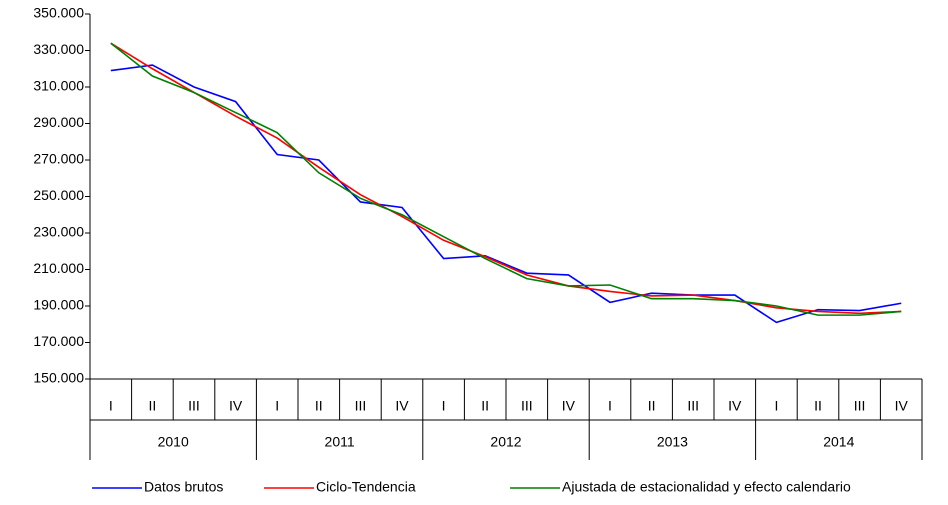 The width and height of the screenshot is (948, 505). I want to click on y-tick-label: 330.000, so click(58, 49).